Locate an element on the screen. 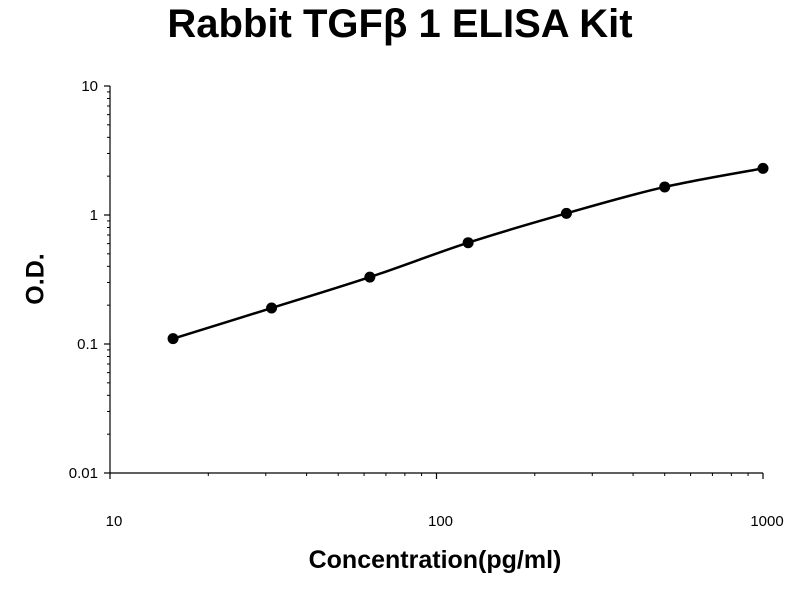 The height and width of the screenshot is (600, 800). y-axis-title: O.D. is located at coordinates (35, 279).